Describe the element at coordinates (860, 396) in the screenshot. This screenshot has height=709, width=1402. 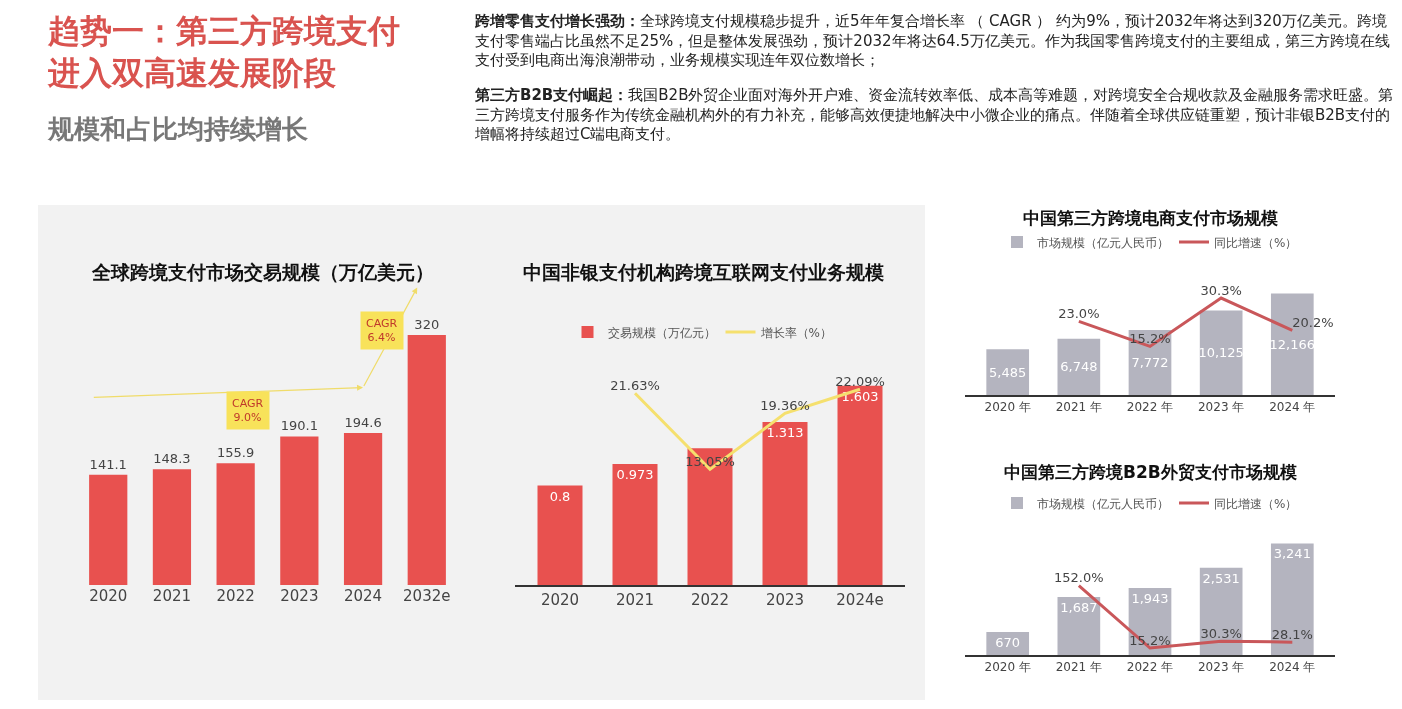
I see `data-label: 1.603` at that location.